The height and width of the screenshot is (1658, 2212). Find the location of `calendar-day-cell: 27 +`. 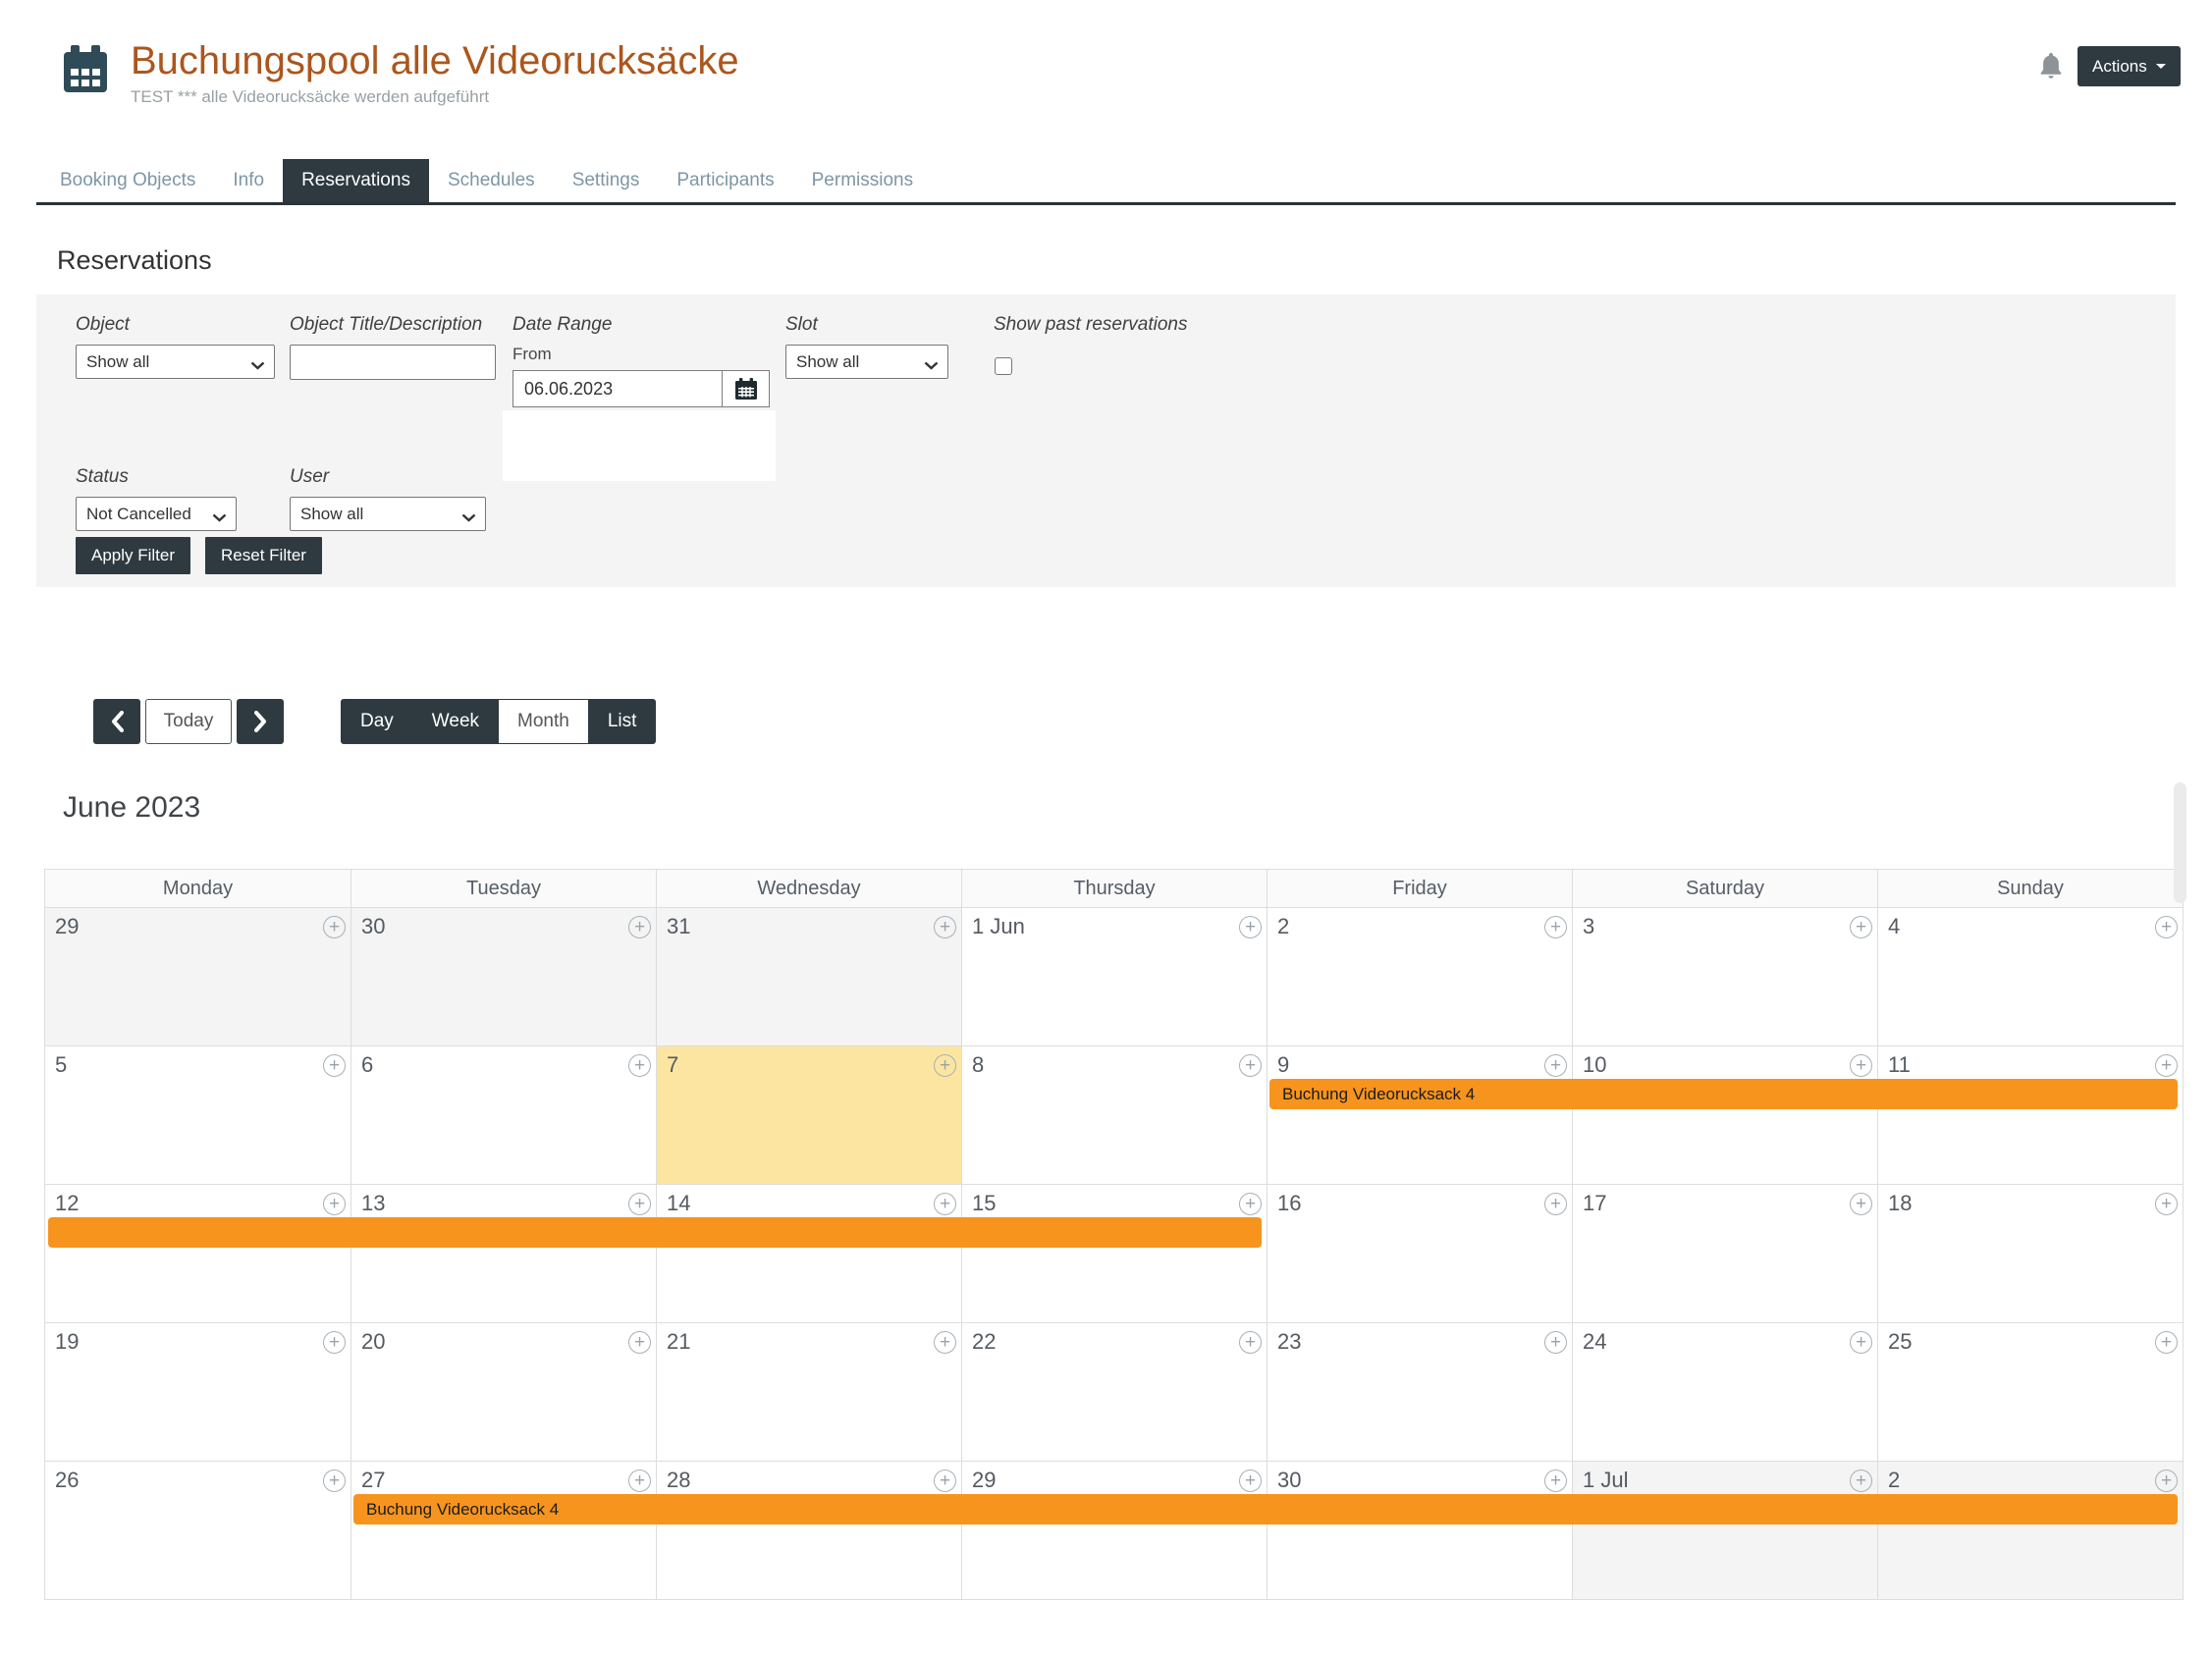

calendar-day-cell: 27 + is located at coordinates (503, 1530).